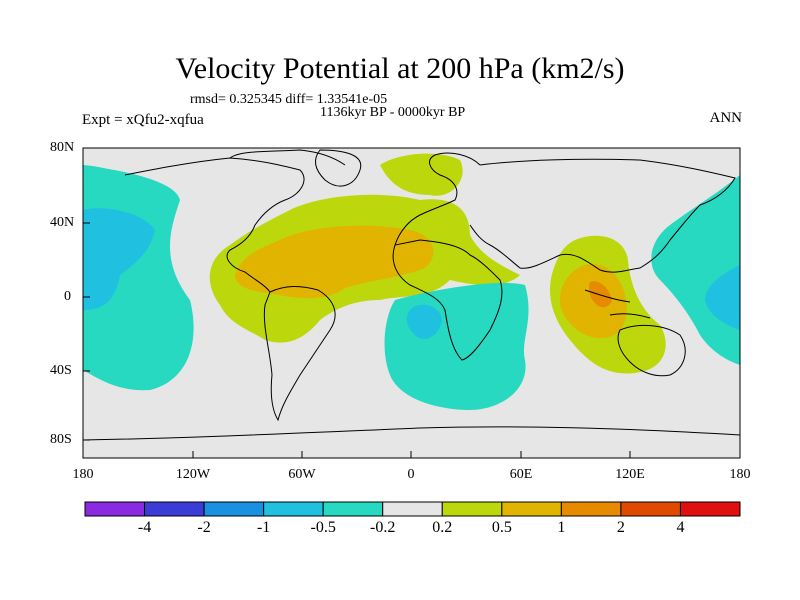  I want to click on lon-label: 60W, so click(302, 474).